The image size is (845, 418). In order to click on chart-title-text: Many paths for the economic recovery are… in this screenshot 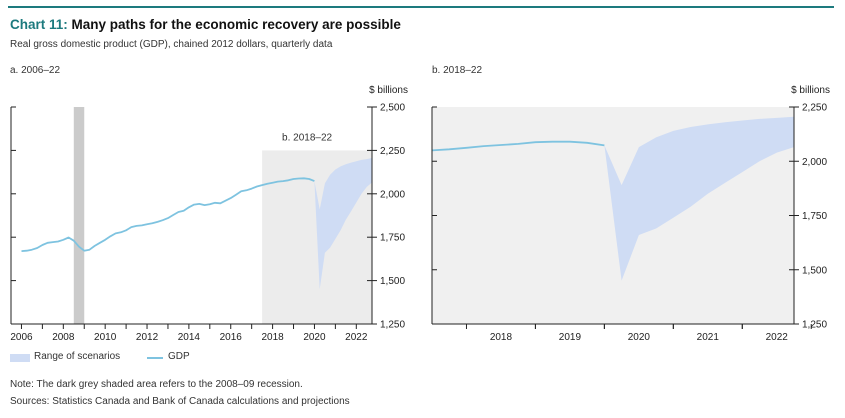, I will do `click(236, 24)`.